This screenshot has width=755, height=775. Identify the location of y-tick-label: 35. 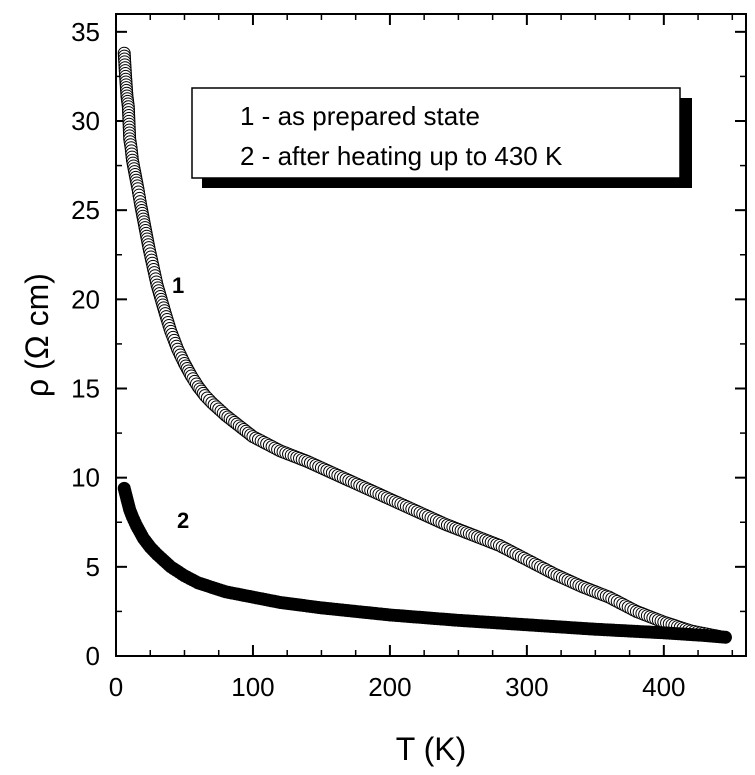
(85, 32).